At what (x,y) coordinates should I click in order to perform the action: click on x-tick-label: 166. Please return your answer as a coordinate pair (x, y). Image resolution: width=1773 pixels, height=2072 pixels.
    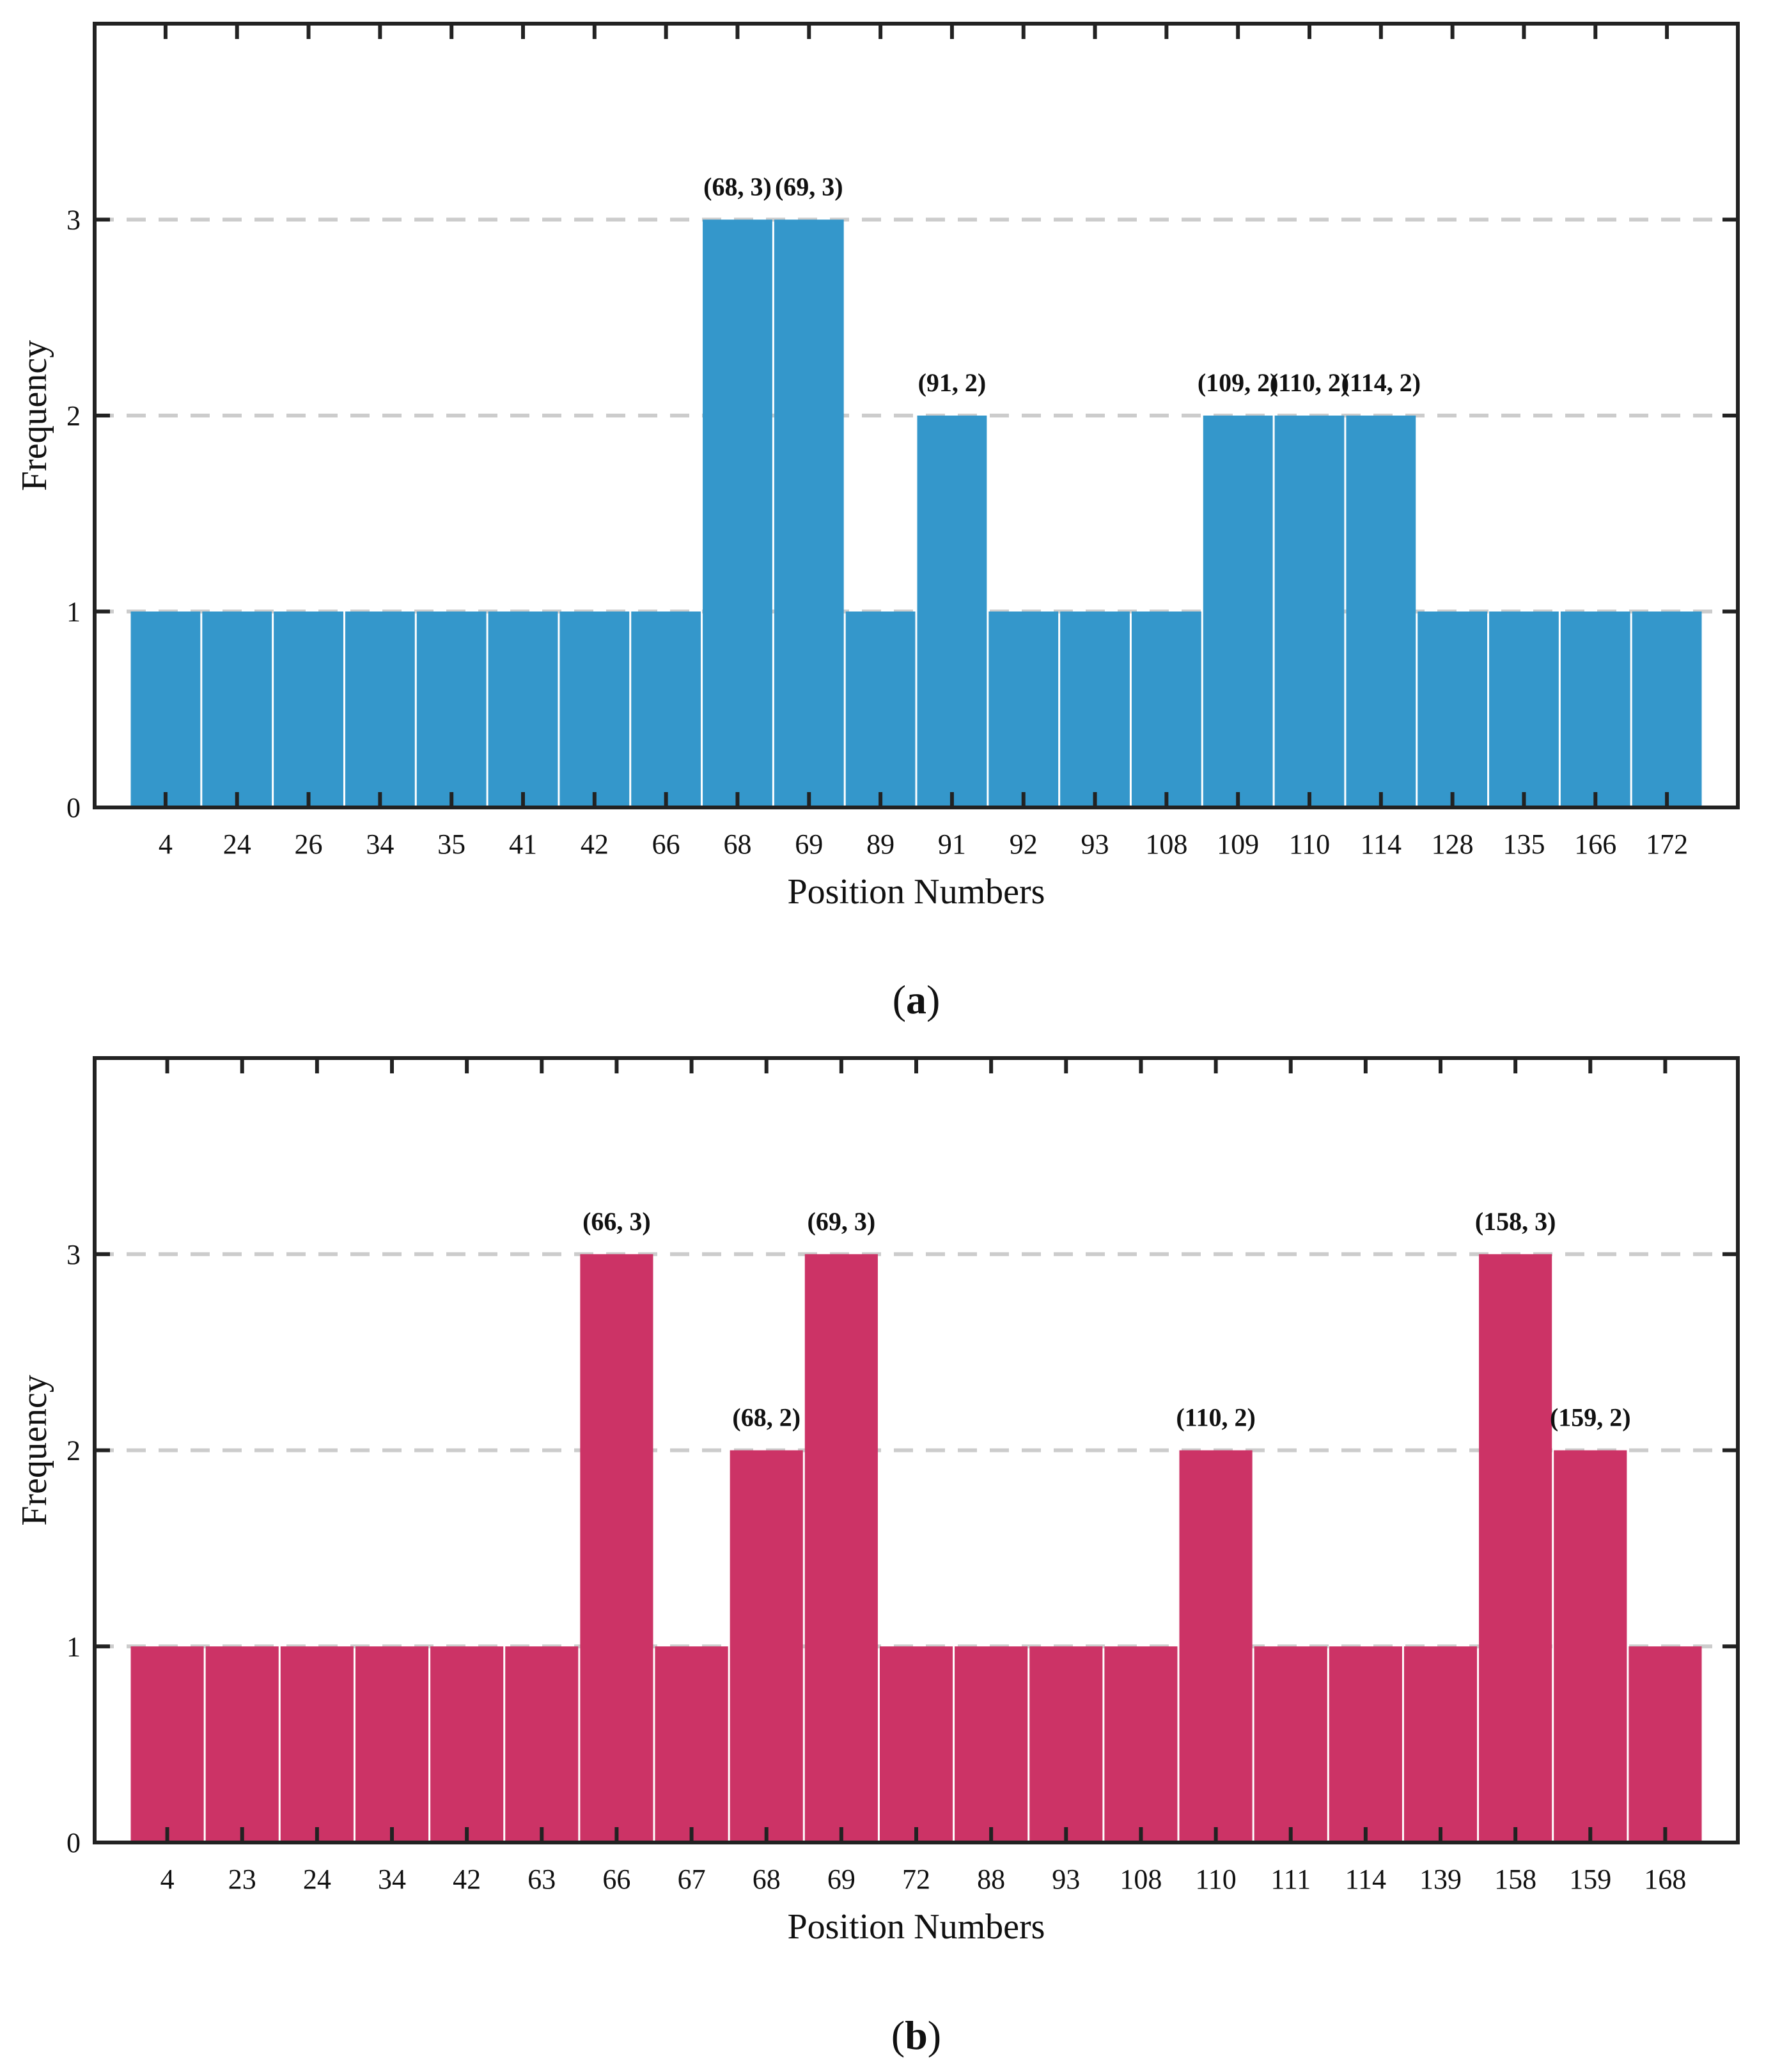
    Looking at the image, I should click on (1595, 845).